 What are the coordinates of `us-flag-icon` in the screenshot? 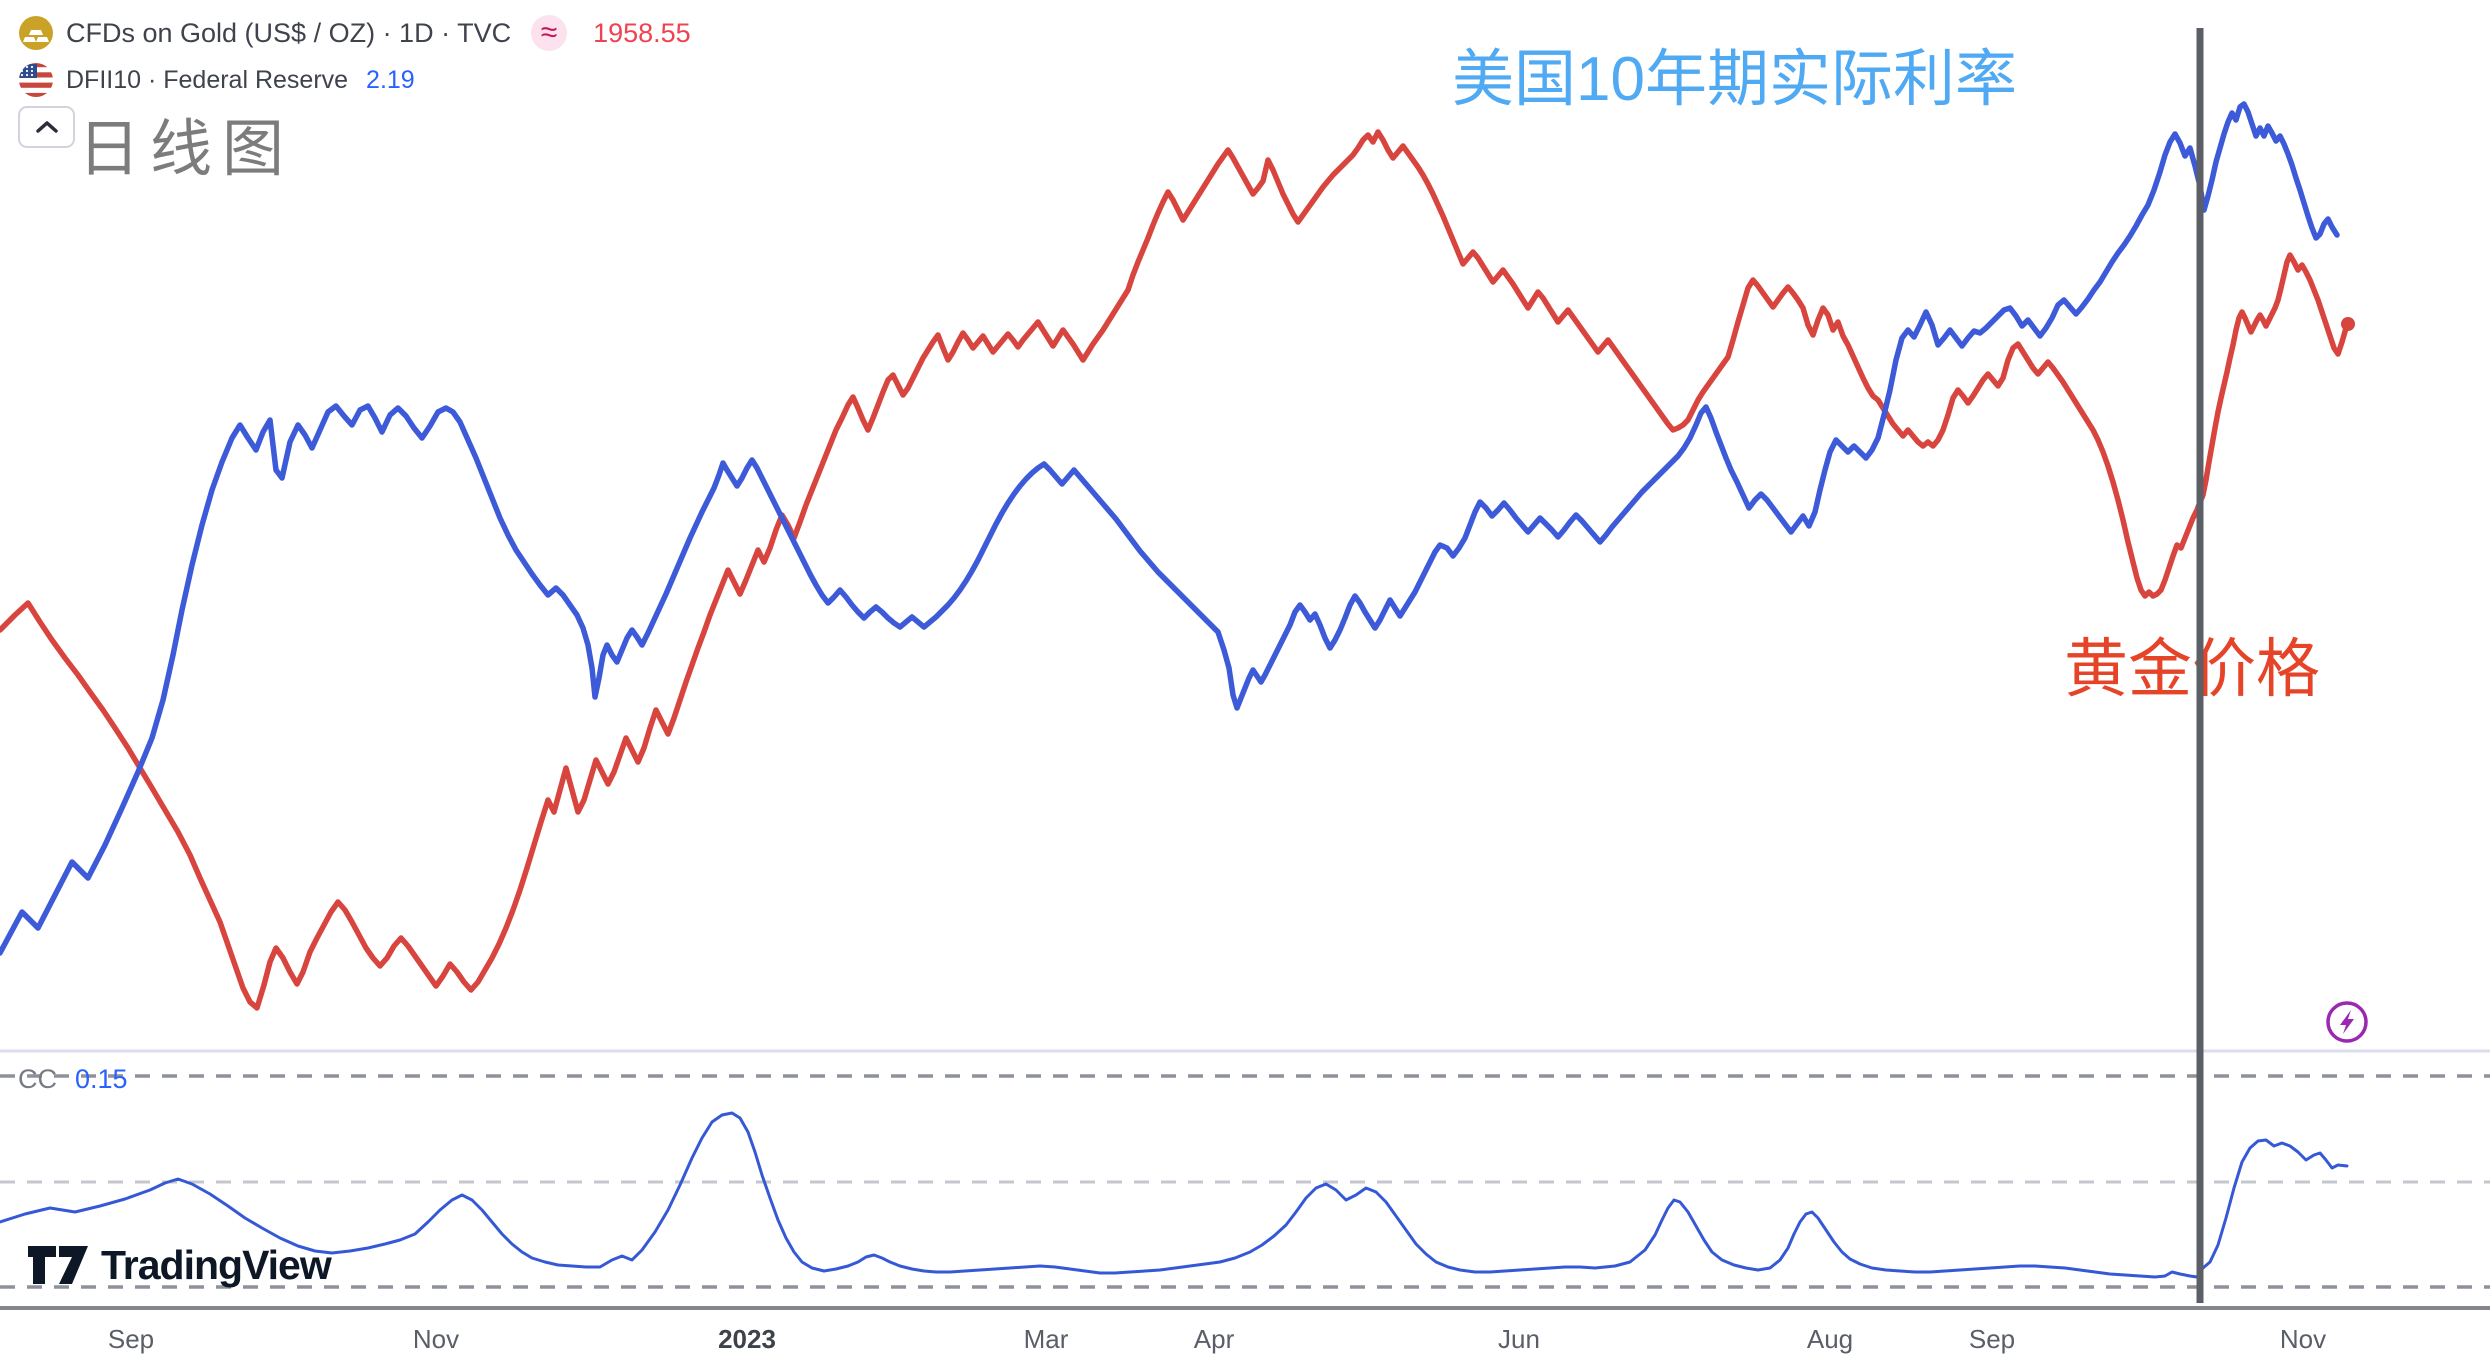 It's located at (36, 80).